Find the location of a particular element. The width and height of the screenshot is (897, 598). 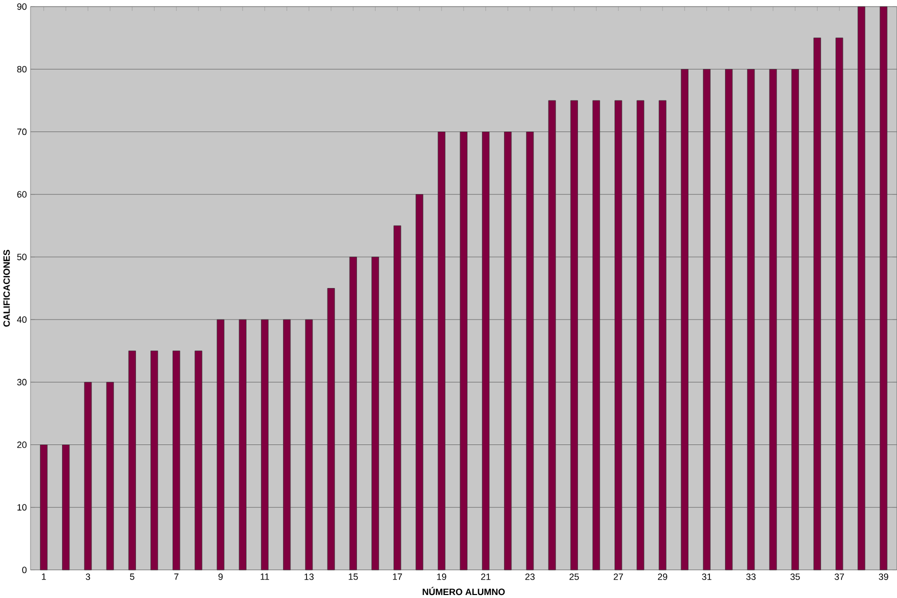

y-tick-label: 10 is located at coordinates (22, 507).